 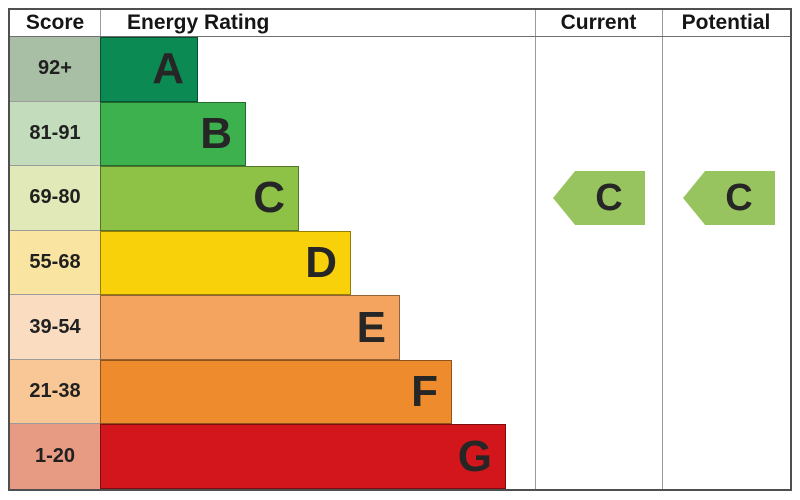 I want to click on band-row-f: 21-38 F, so click(x=400, y=392).